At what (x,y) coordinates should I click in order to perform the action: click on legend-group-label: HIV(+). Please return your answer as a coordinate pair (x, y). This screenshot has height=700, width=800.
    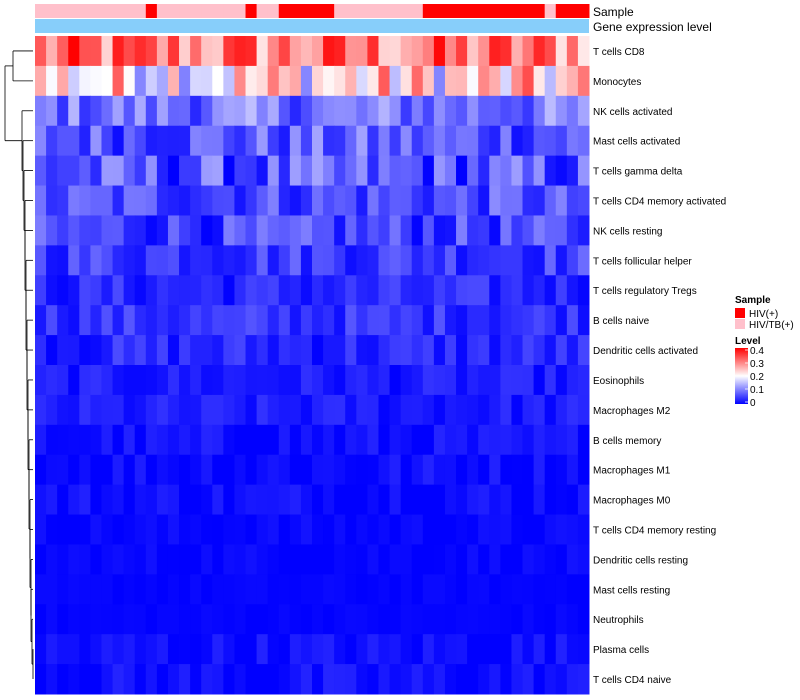
    Looking at the image, I should click on (763, 314).